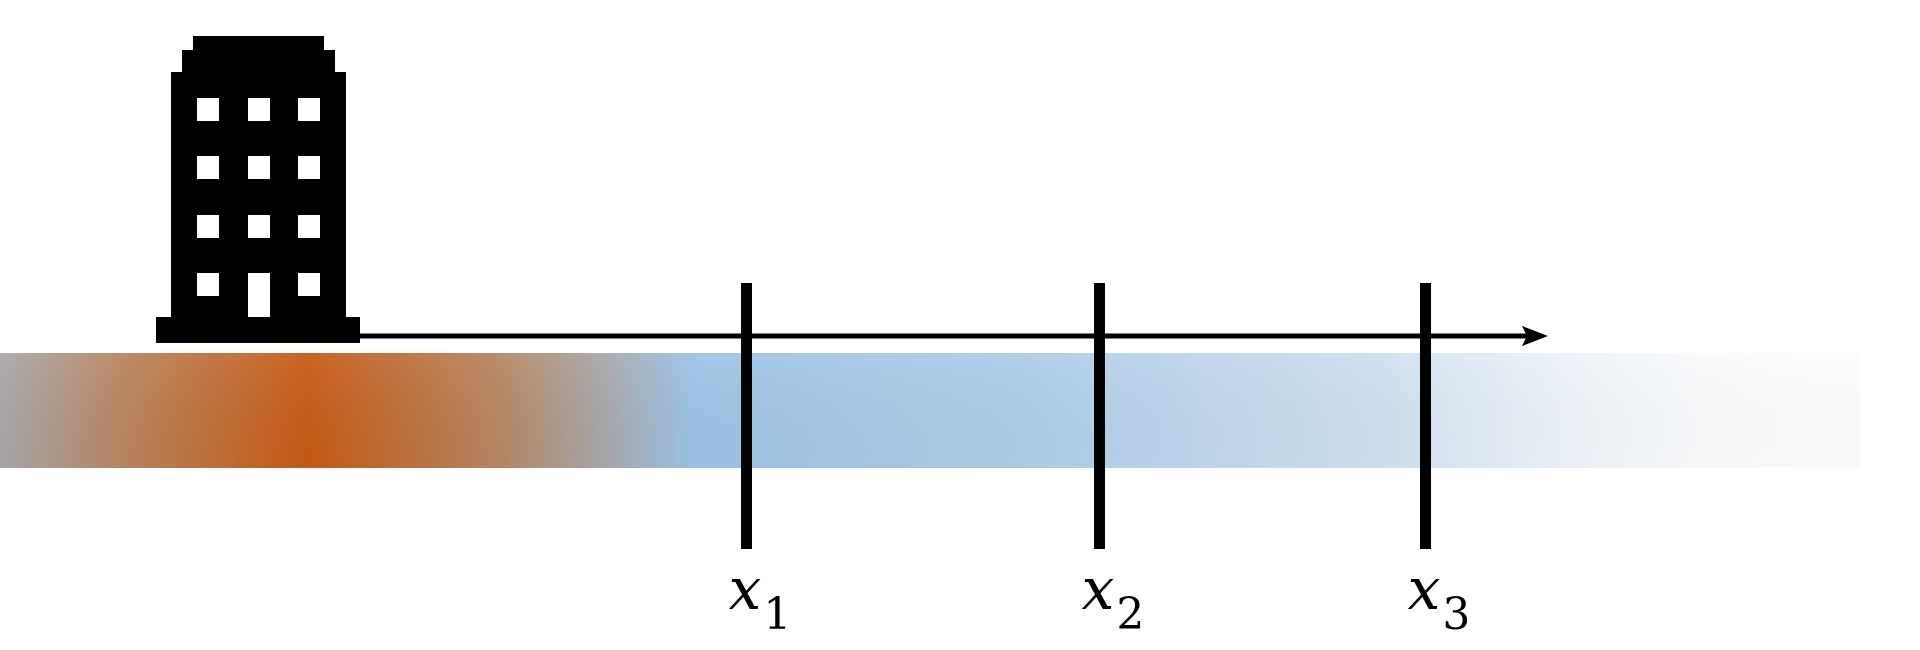 The height and width of the screenshot is (650, 1920). Describe the element at coordinates (1425, 416) in the screenshot. I see `marker-x3-line` at that location.